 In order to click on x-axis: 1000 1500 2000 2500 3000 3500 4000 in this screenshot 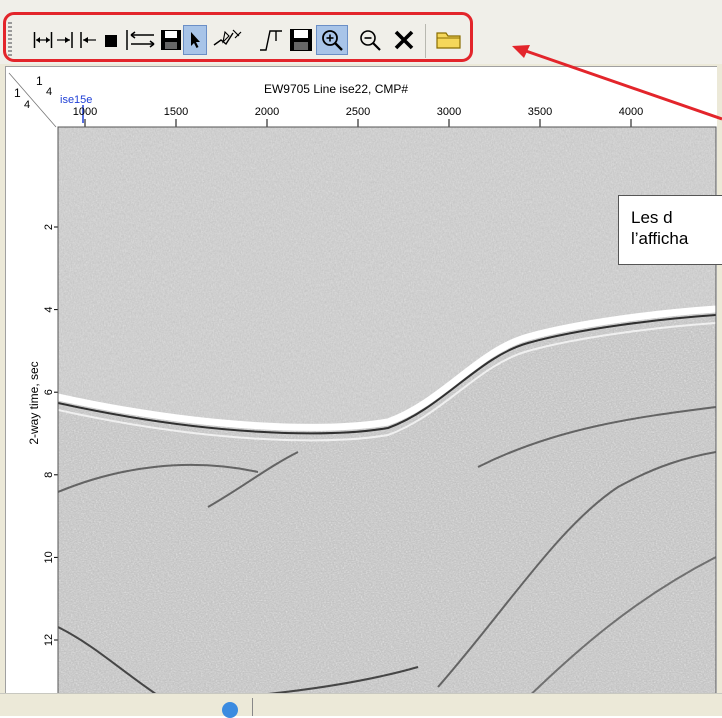, I will do `click(358, 116)`.